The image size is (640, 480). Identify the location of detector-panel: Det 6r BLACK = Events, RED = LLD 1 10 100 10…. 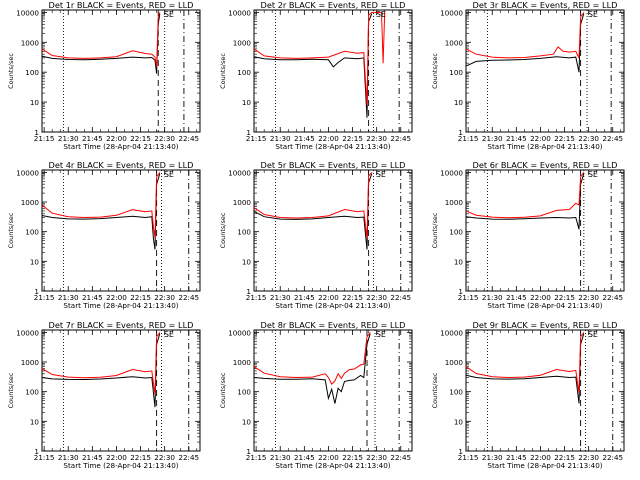
(528, 235).